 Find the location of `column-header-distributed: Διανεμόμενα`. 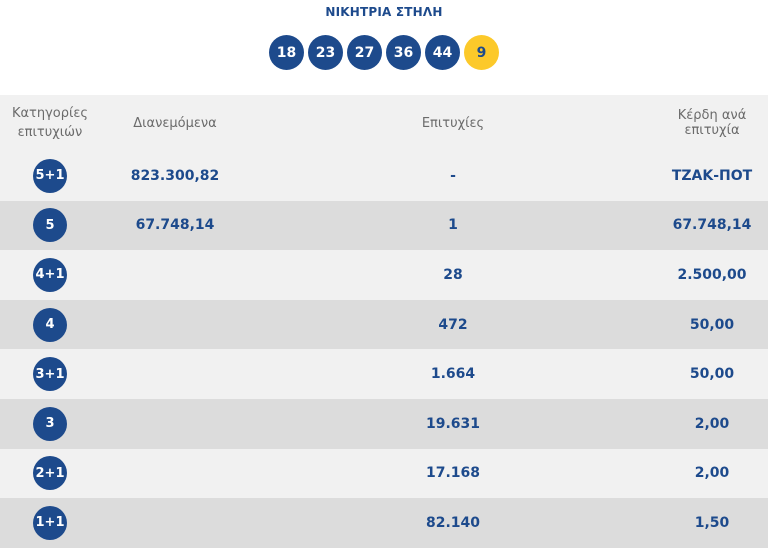

column-header-distributed: Διανεμόμενα is located at coordinates (175, 123).